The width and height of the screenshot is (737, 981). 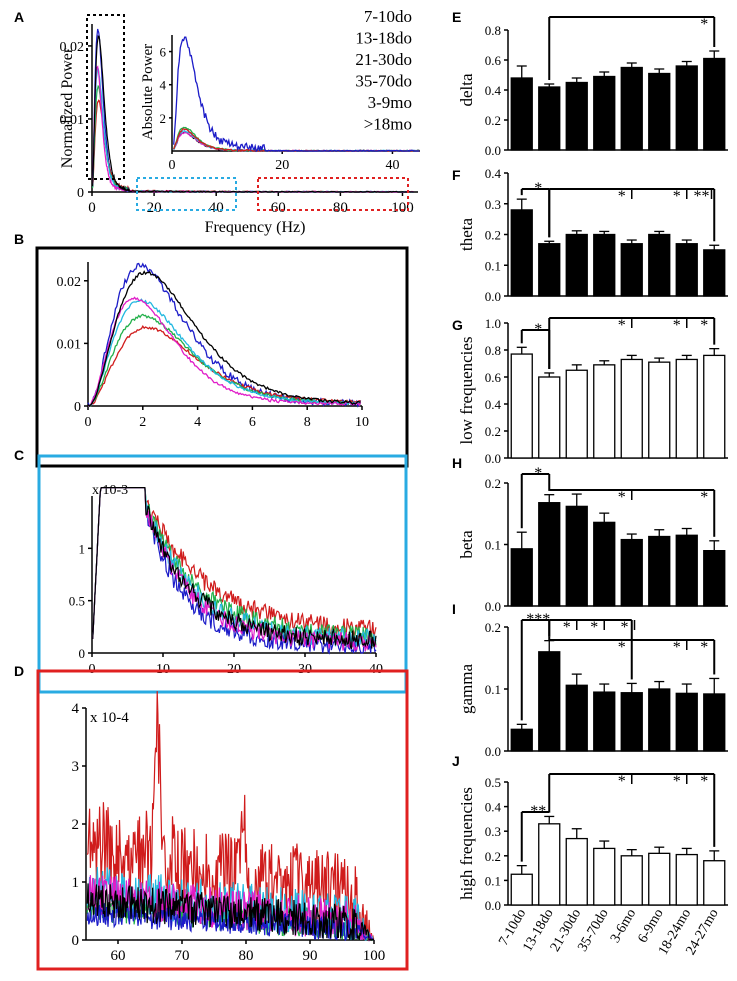 What do you see at coordinates (493, 782) in the screenshot?
I see `j-y-tick-label: 0.5` at bounding box center [493, 782].